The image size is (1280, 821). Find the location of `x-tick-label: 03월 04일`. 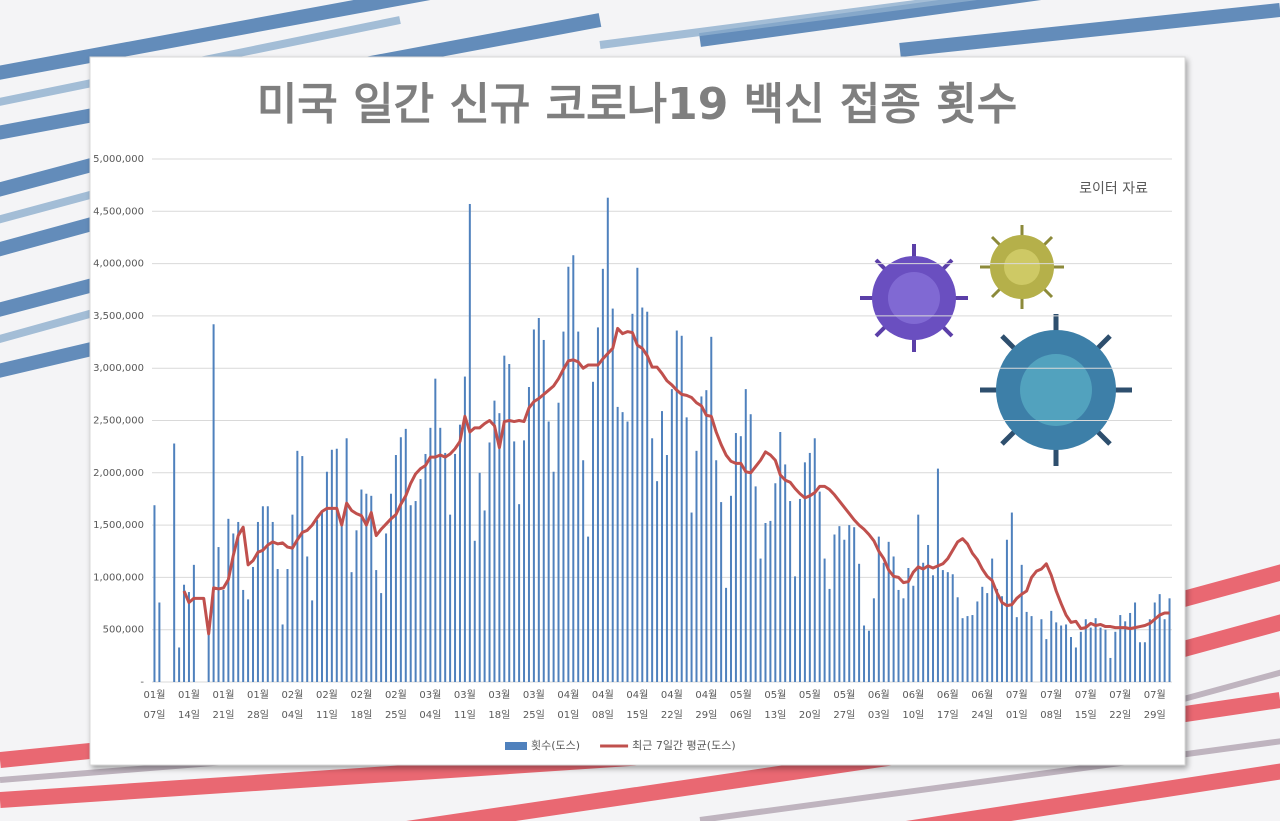

x-tick-label: 03월 04일 is located at coordinates (430, 705).